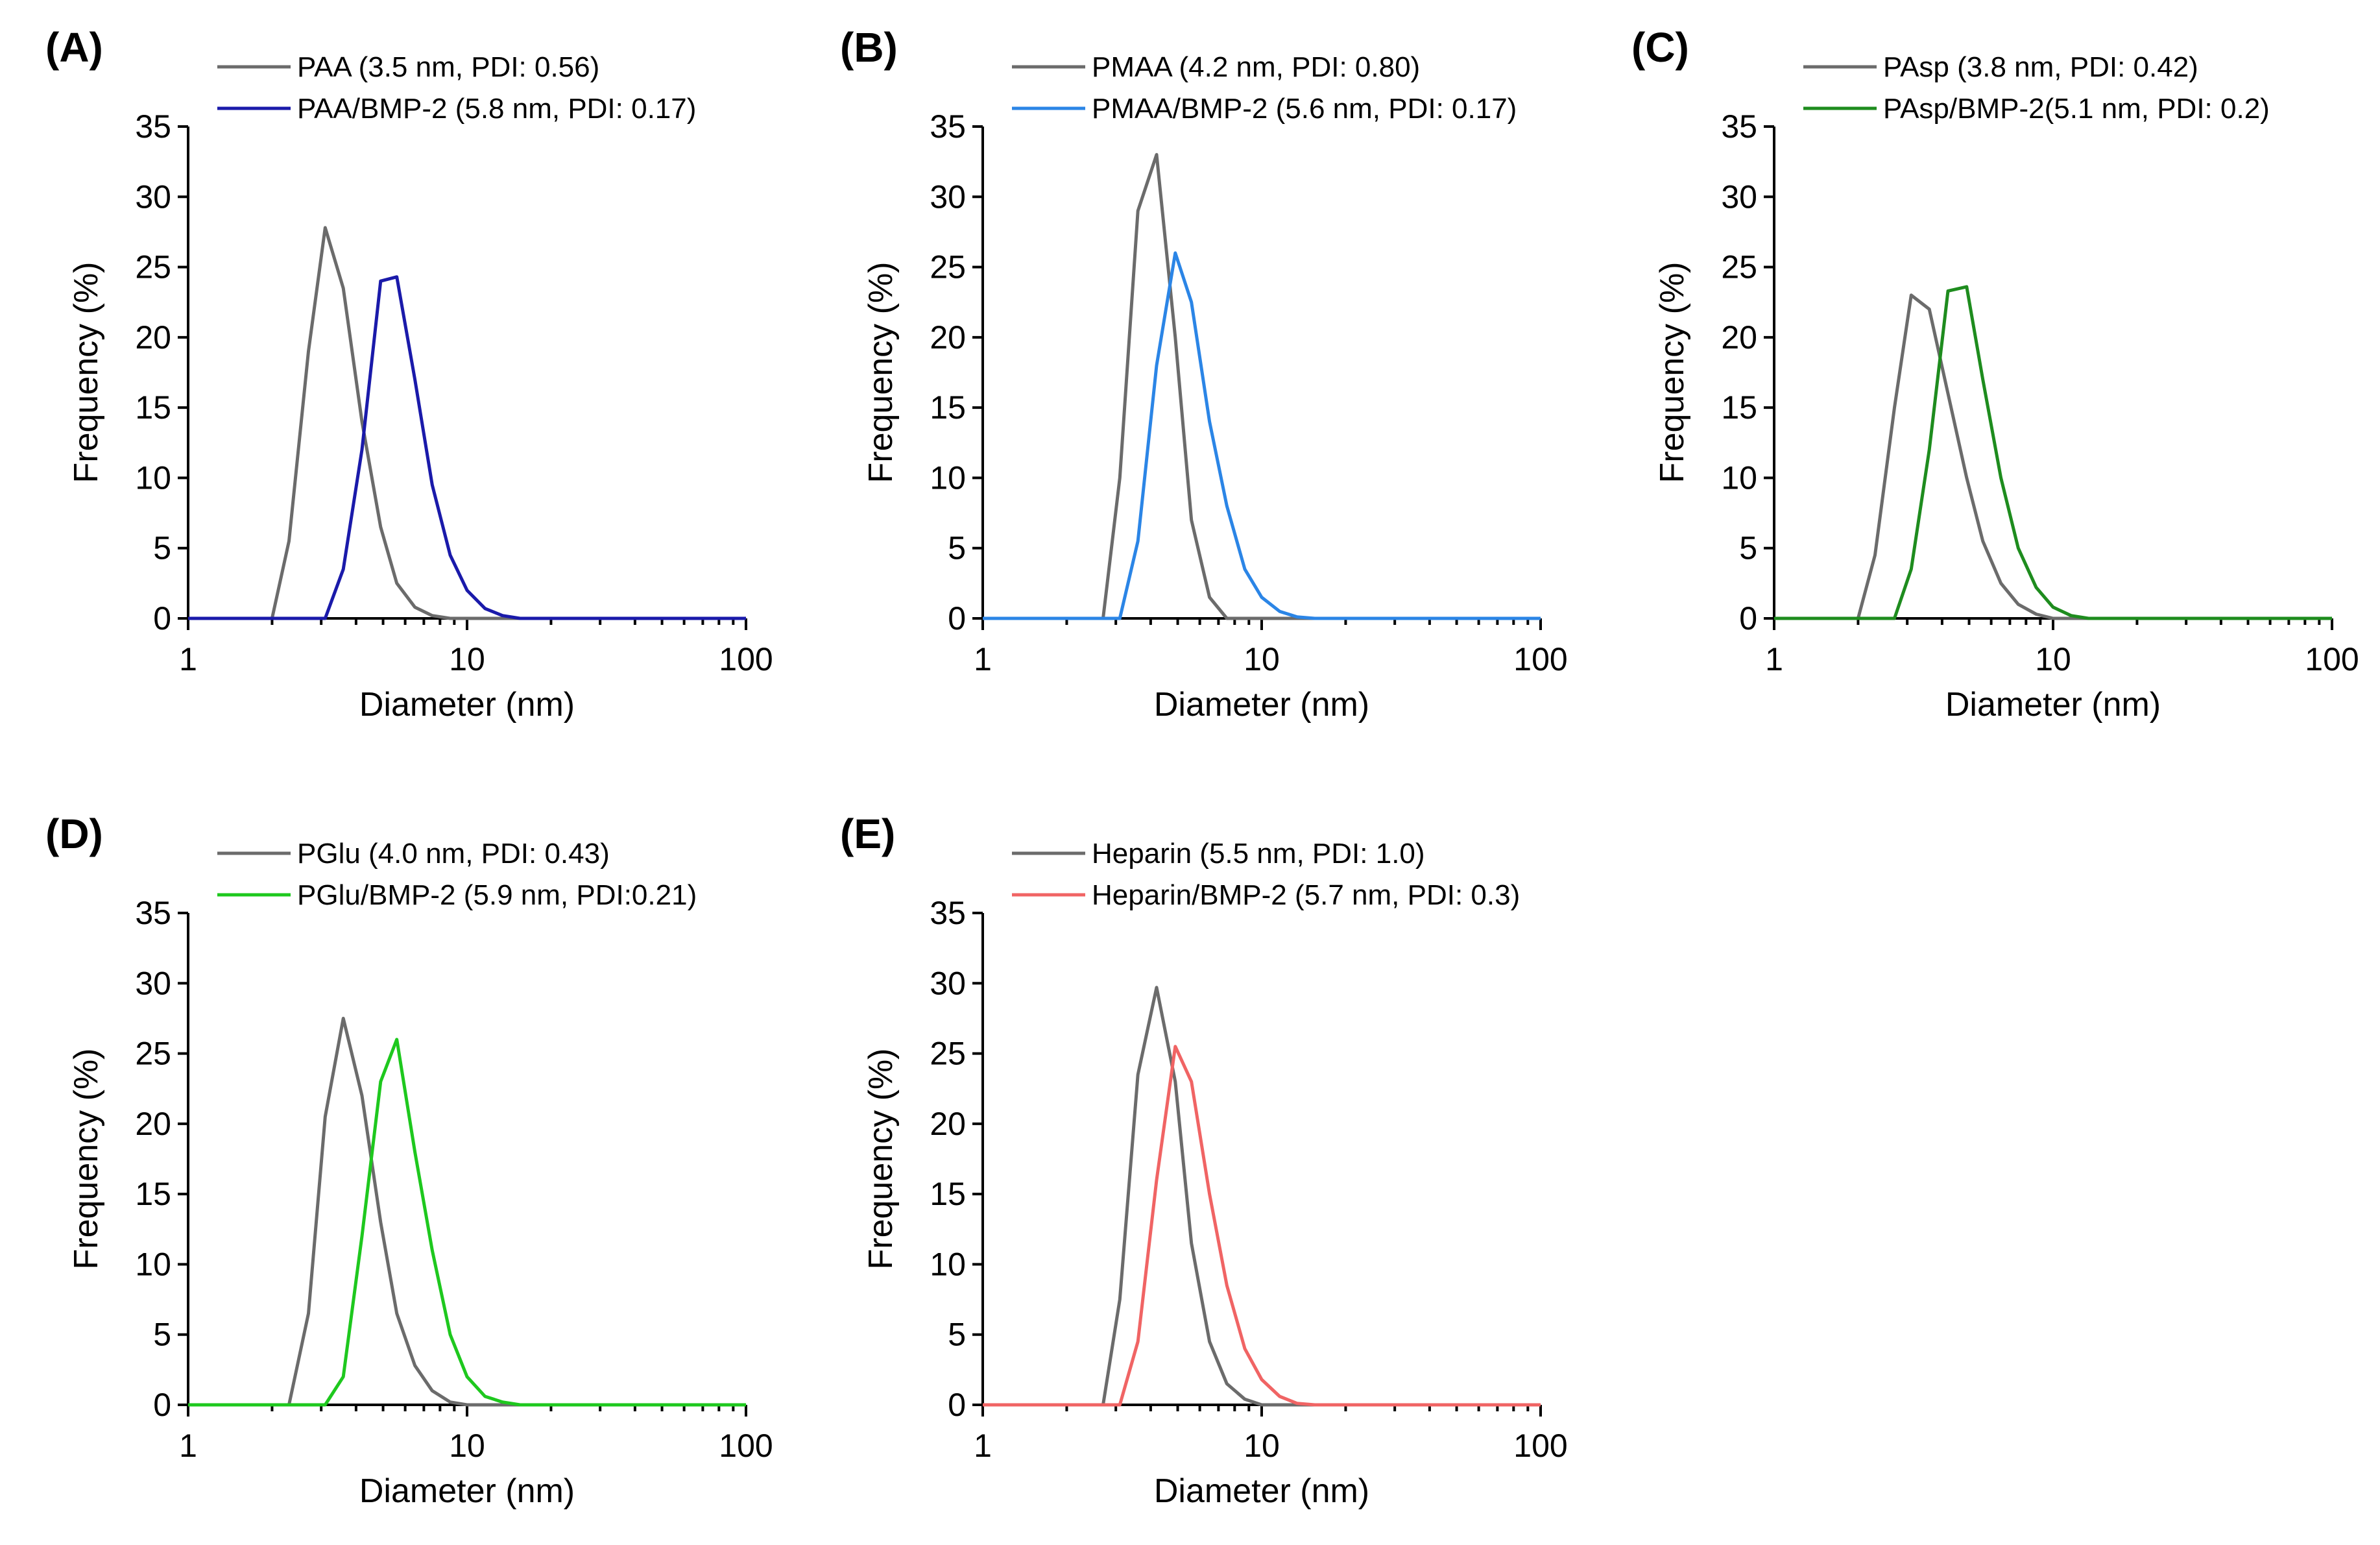  I want to click on panel-label: (E), so click(867, 833).